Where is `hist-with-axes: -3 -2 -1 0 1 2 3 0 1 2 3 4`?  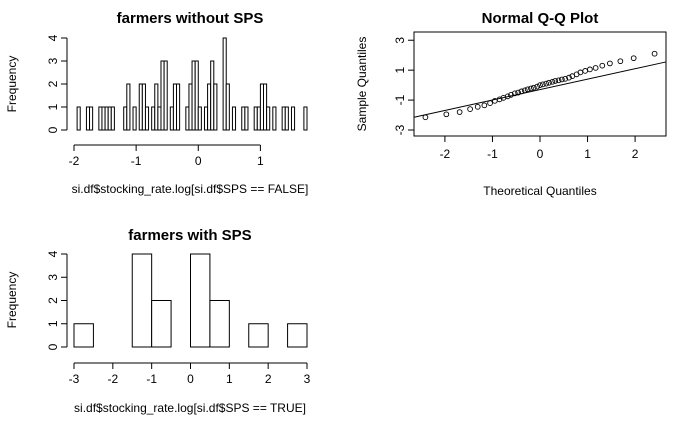 hist-with-axes: -3 -2 -1 0 1 2 3 0 1 2 3 4 is located at coordinates (178, 318).